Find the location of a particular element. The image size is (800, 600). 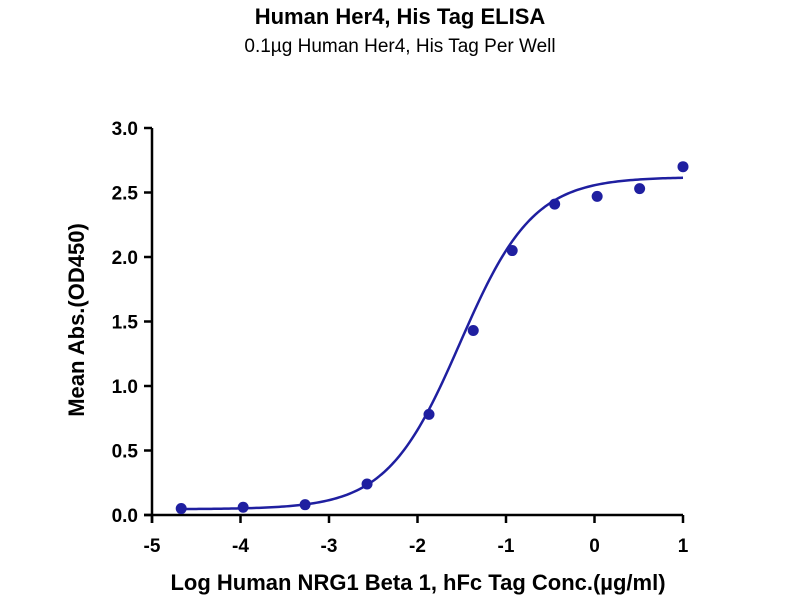

y-tick-label: 1.5 is located at coordinates (125, 323).